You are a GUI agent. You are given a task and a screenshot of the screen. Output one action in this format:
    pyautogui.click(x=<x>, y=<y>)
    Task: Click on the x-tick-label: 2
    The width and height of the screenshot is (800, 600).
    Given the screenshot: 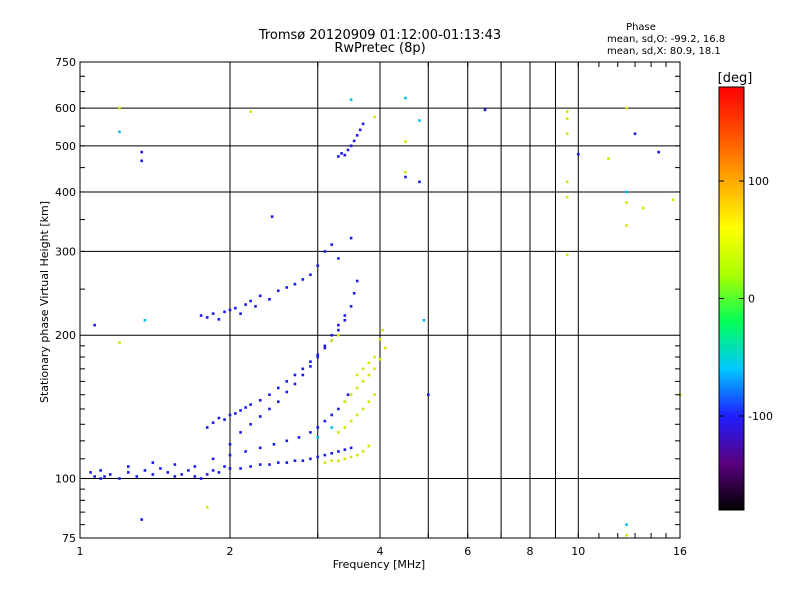 What is the action you would take?
    pyautogui.click(x=230, y=551)
    